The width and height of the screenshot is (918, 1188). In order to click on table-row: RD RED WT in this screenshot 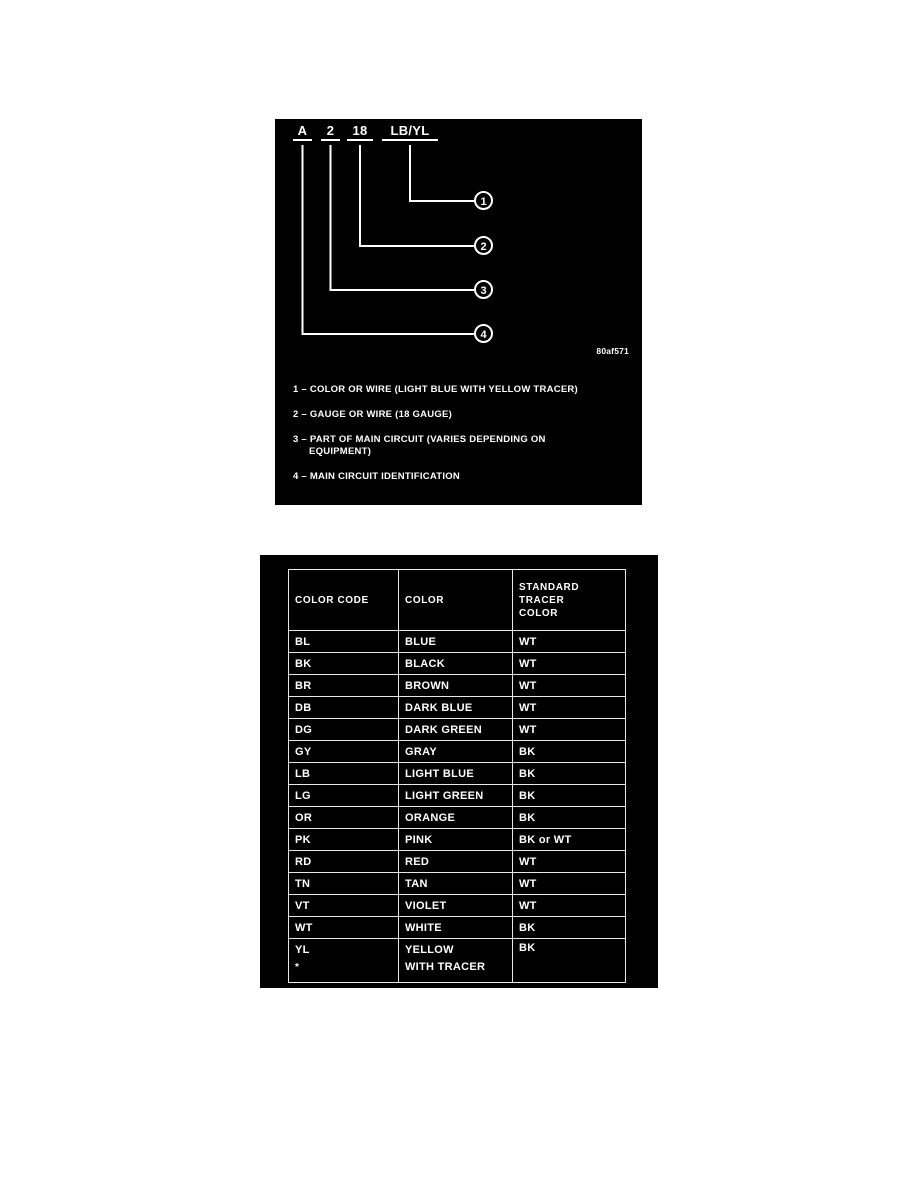, I will do `click(457, 861)`.